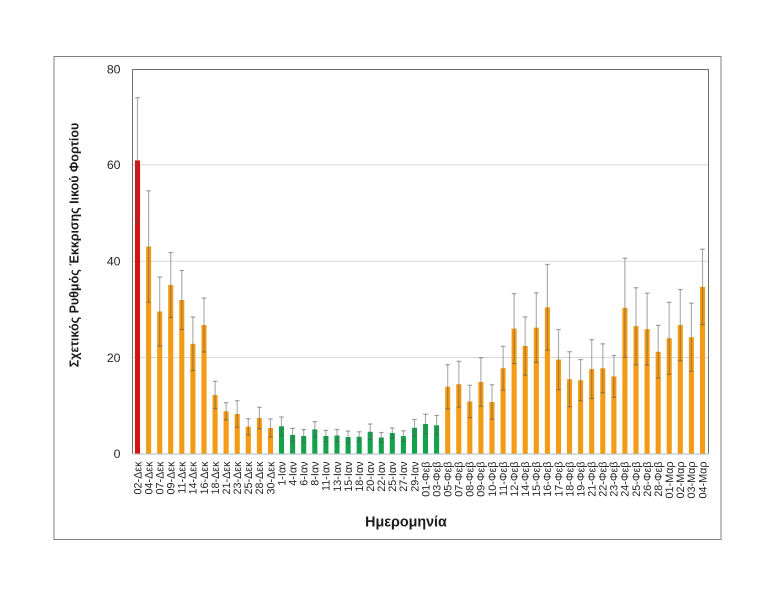 The width and height of the screenshot is (776, 600). I want to click on svg-text: 02-Δεκ, so click(138, 478).